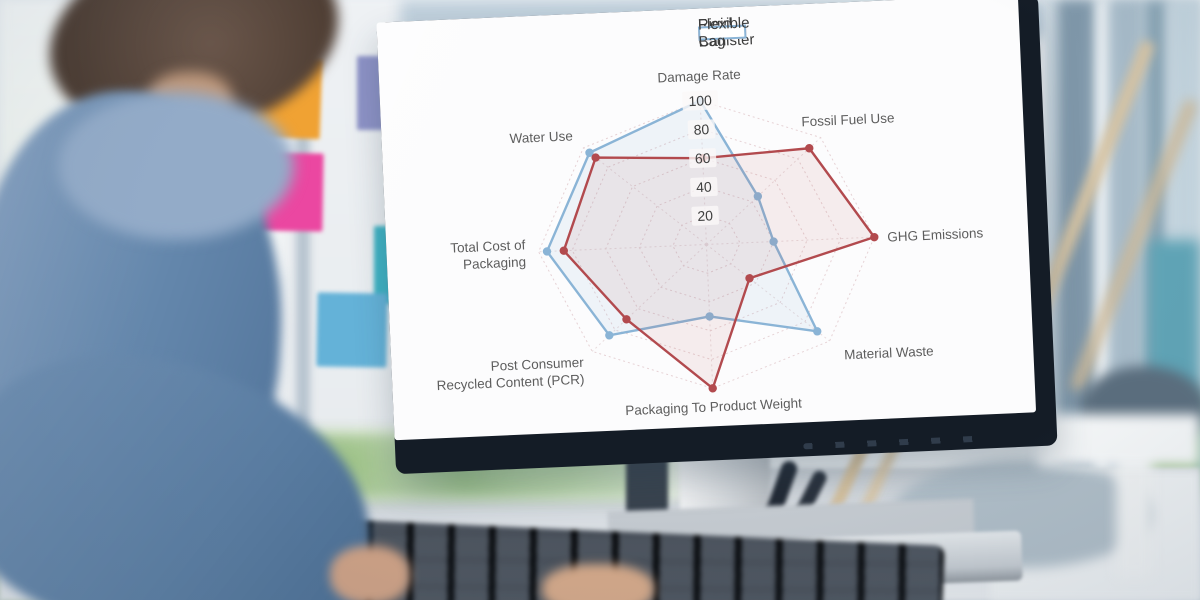 The image size is (1200, 600). Describe the element at coordinates (719, 268) in the screenshot. I see `series-rigid-canister` at that location.